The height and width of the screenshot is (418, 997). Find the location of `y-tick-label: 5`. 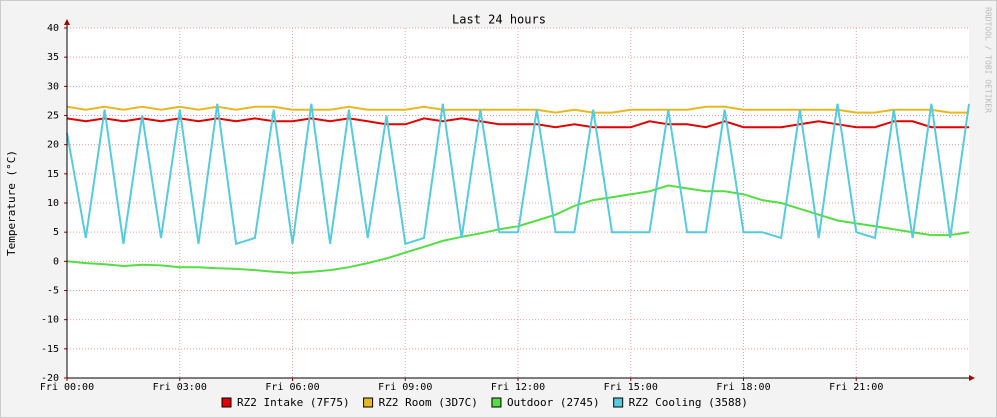

y-tick-label: 5 is located at coordinates (56, 232).